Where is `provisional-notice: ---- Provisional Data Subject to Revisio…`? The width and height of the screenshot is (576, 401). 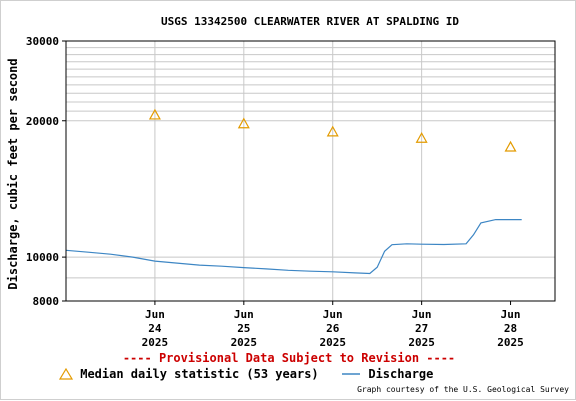 provisional-notice: ---- Provisional Data Subject to Revisio… is located at coordinates (289, 358).